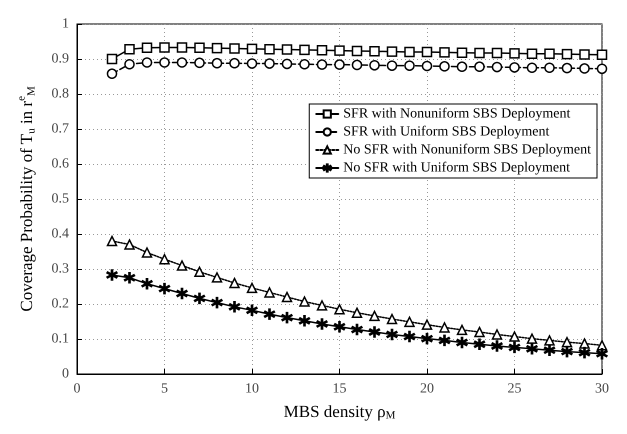 This screenshot has height=434, width=627. What do you see at coordinates (27, 199) in the screenshot?
I see `y-axis-title: Coverage Probability of Tu in reM` at bounding box center [27, 199].